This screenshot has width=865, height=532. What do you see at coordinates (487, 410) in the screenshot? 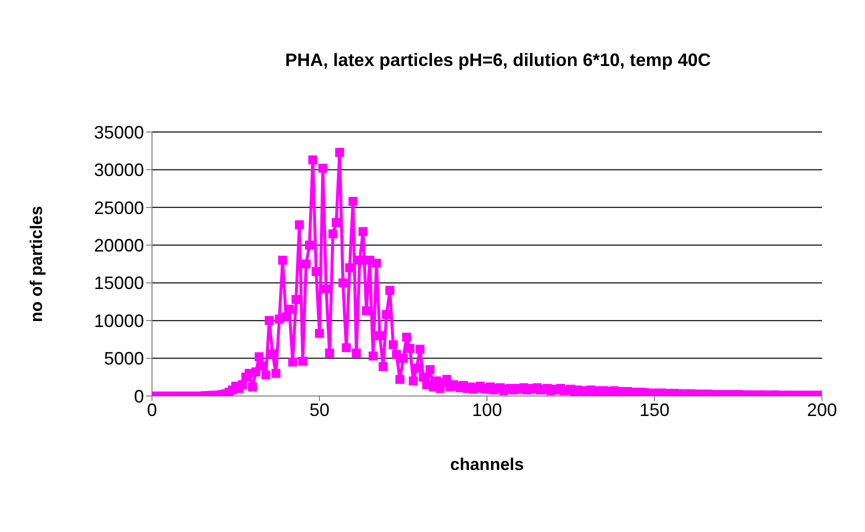
I see `x-tick-label: 100` at bounding box center [487, 410].